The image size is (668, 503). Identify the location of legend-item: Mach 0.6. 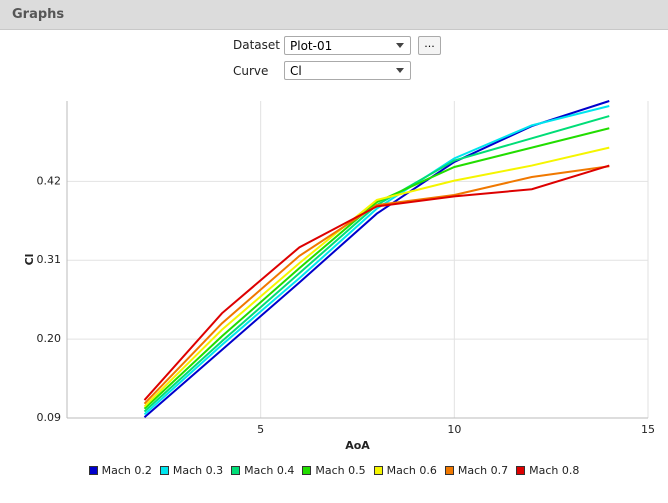
(405, 470).